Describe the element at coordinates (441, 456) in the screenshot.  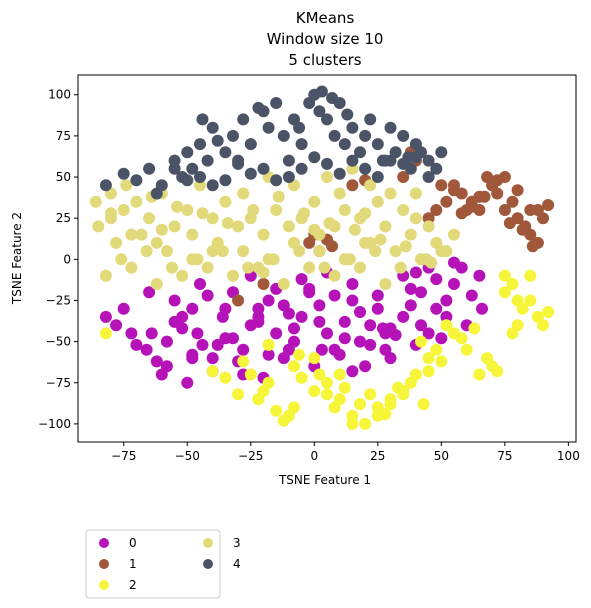
I see `x-tick-label: 50` at that location.